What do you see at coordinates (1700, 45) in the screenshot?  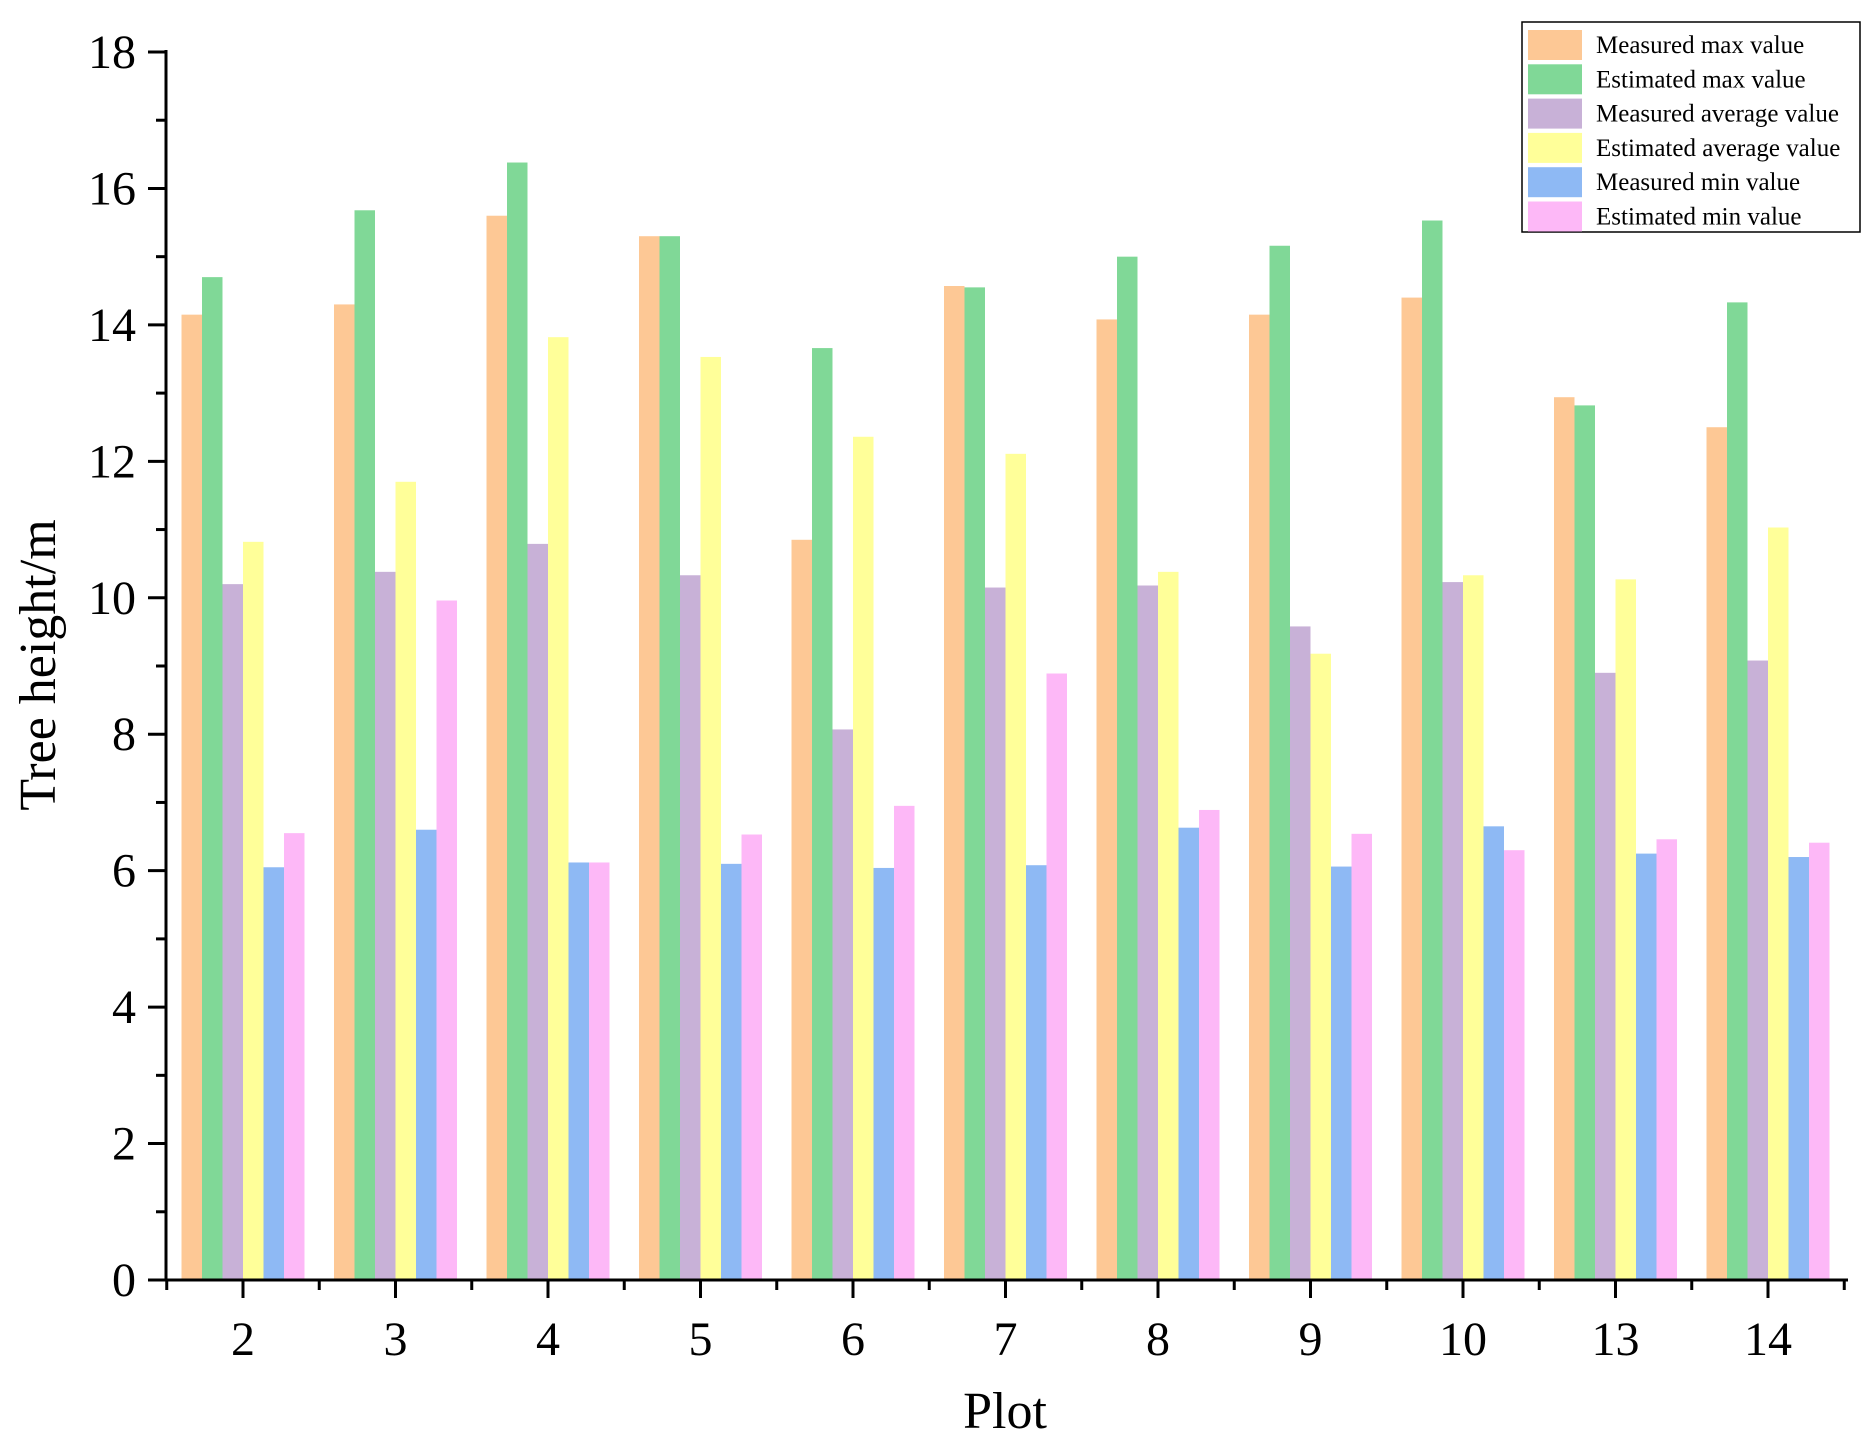 I see `legend-label-0: Measured max value` at bounding box center [1700, 45].